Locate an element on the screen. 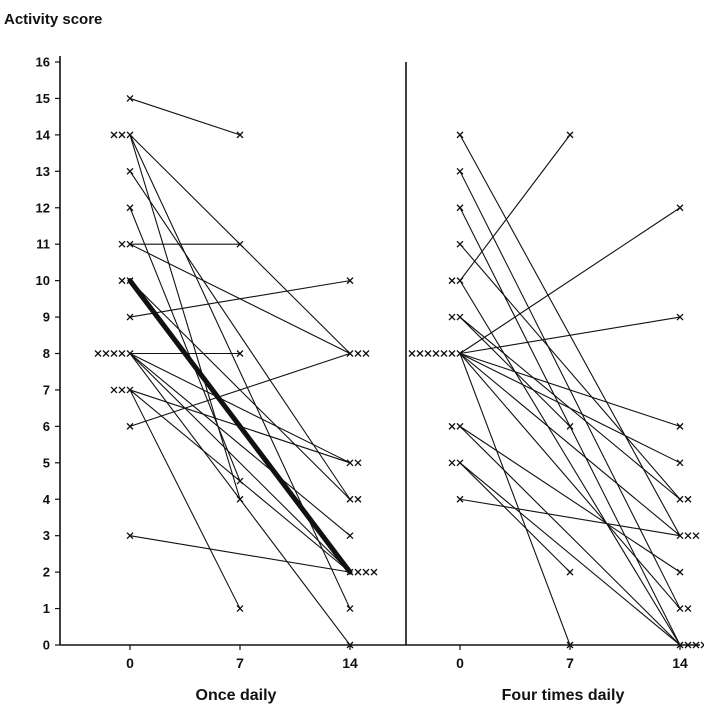 Image resolution: width=704 pixels, height=706 pixels. y-axis-label: Activity score is located at coordinates (53, 19).